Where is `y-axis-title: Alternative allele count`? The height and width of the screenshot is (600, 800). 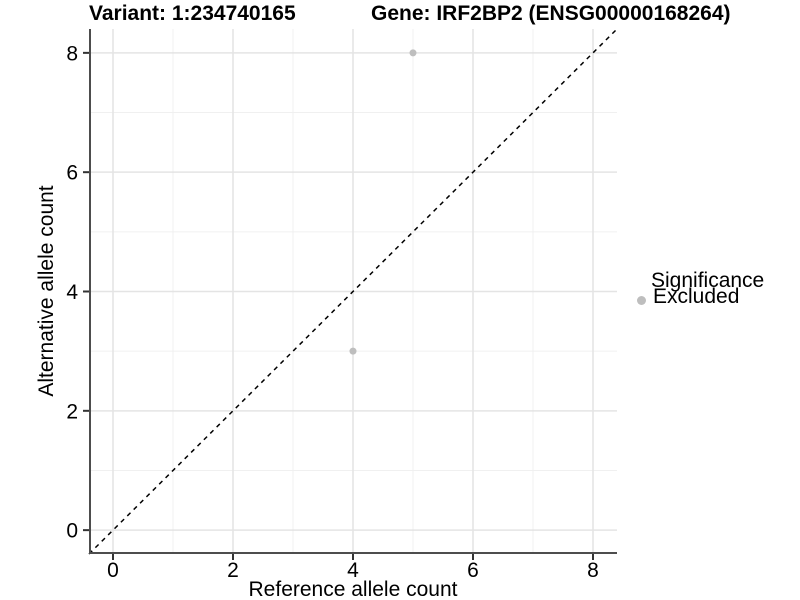 y-axis-title: Alternative allele count is located at coordinates (46, 291).